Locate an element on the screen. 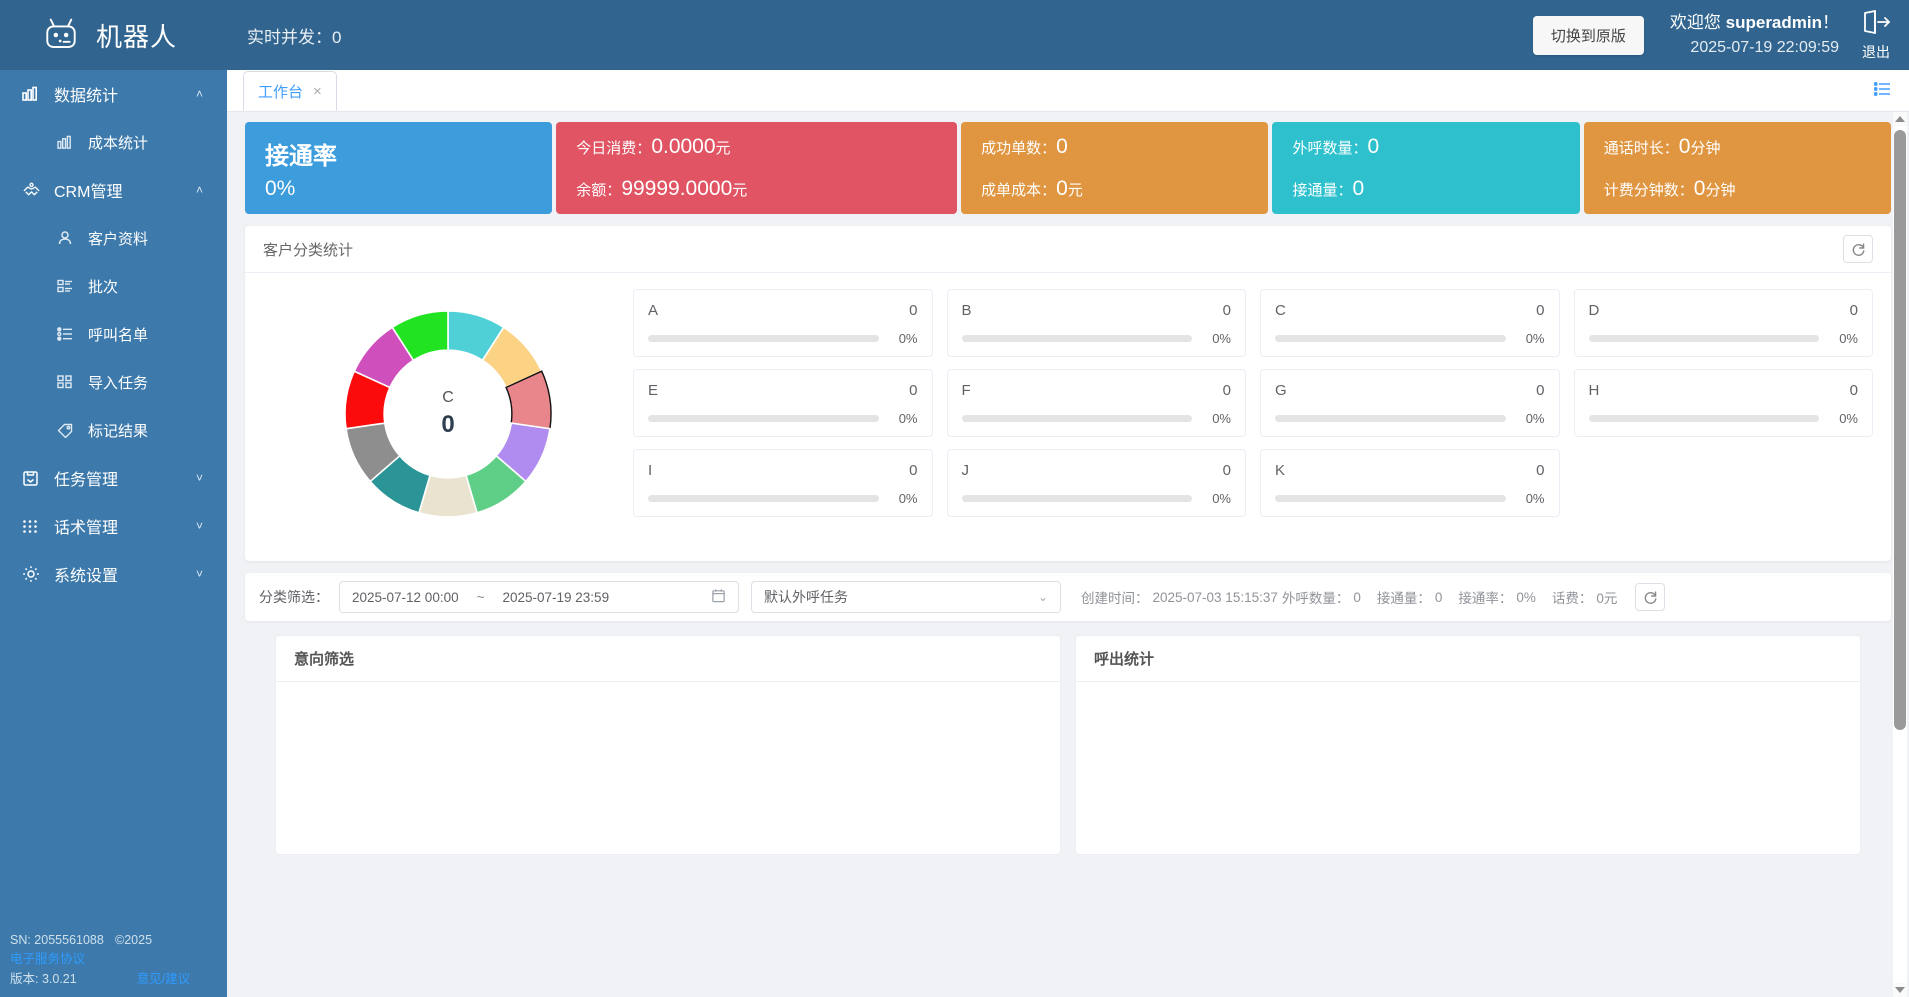 This screenshot has height=997, width=1909. stat-line-label: 今日消费： is located at coordinates (614, 148).